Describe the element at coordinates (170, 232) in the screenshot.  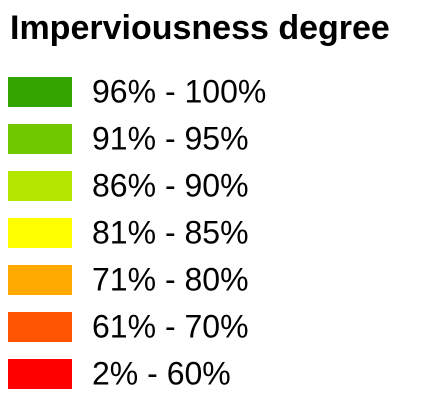
I see `legend-label: 81% - 85%` at that location.